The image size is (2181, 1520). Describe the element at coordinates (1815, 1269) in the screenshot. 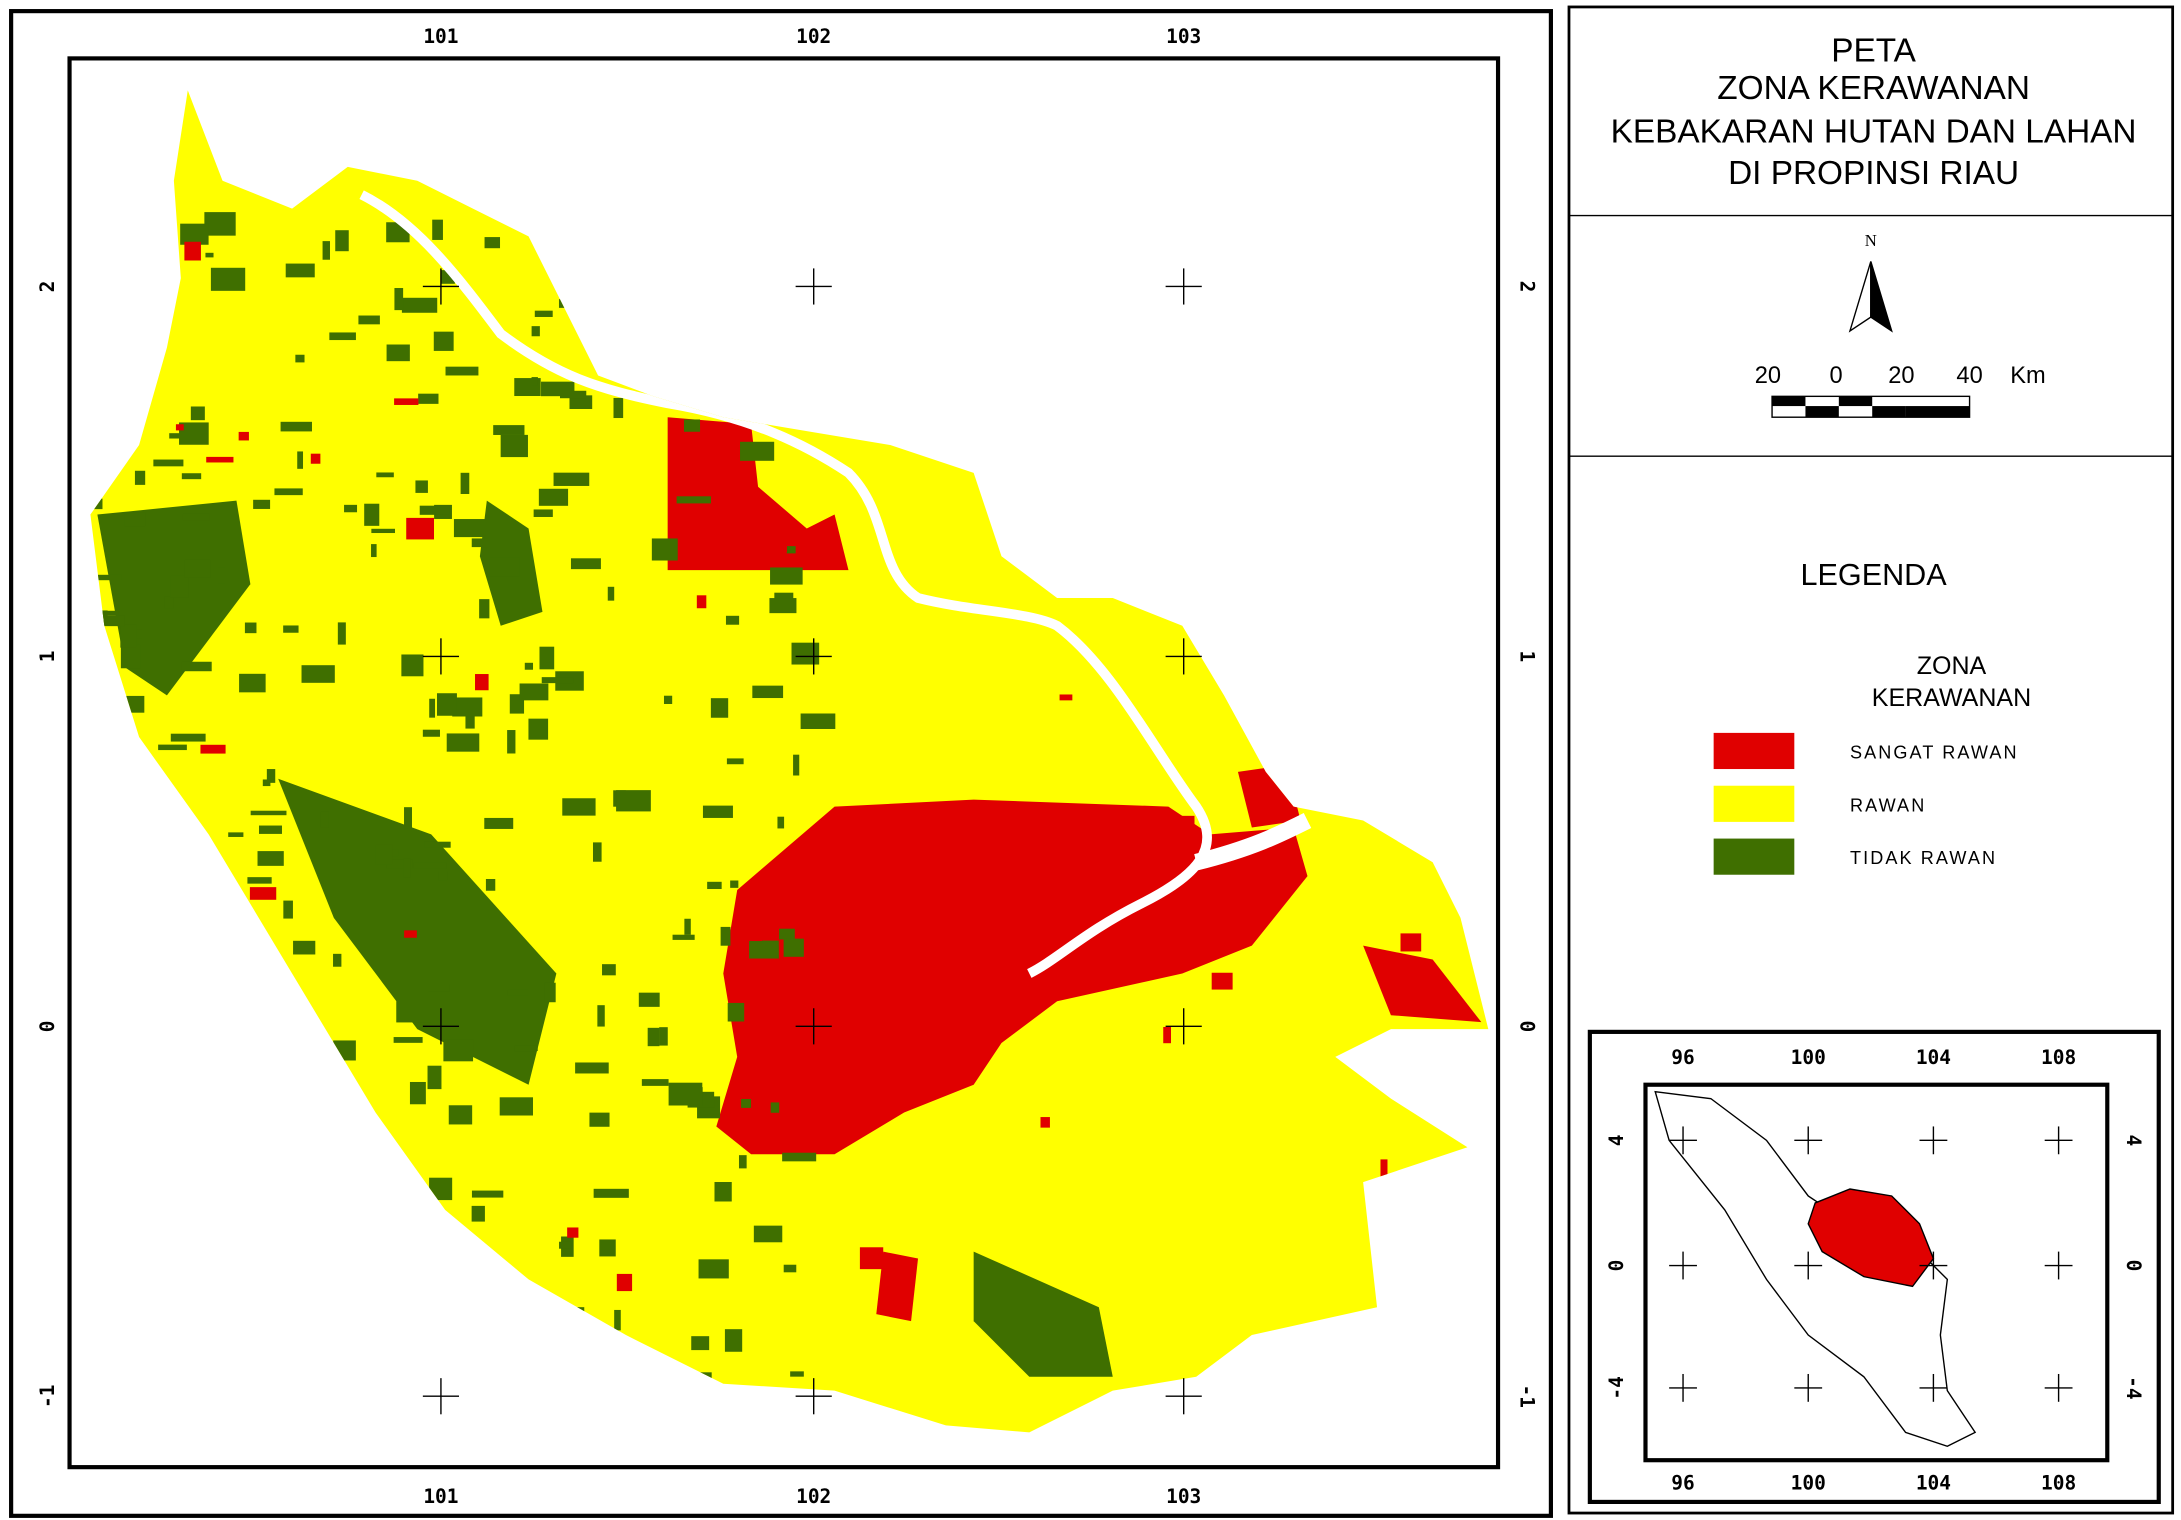

I see `sumatra-outline` at that location.